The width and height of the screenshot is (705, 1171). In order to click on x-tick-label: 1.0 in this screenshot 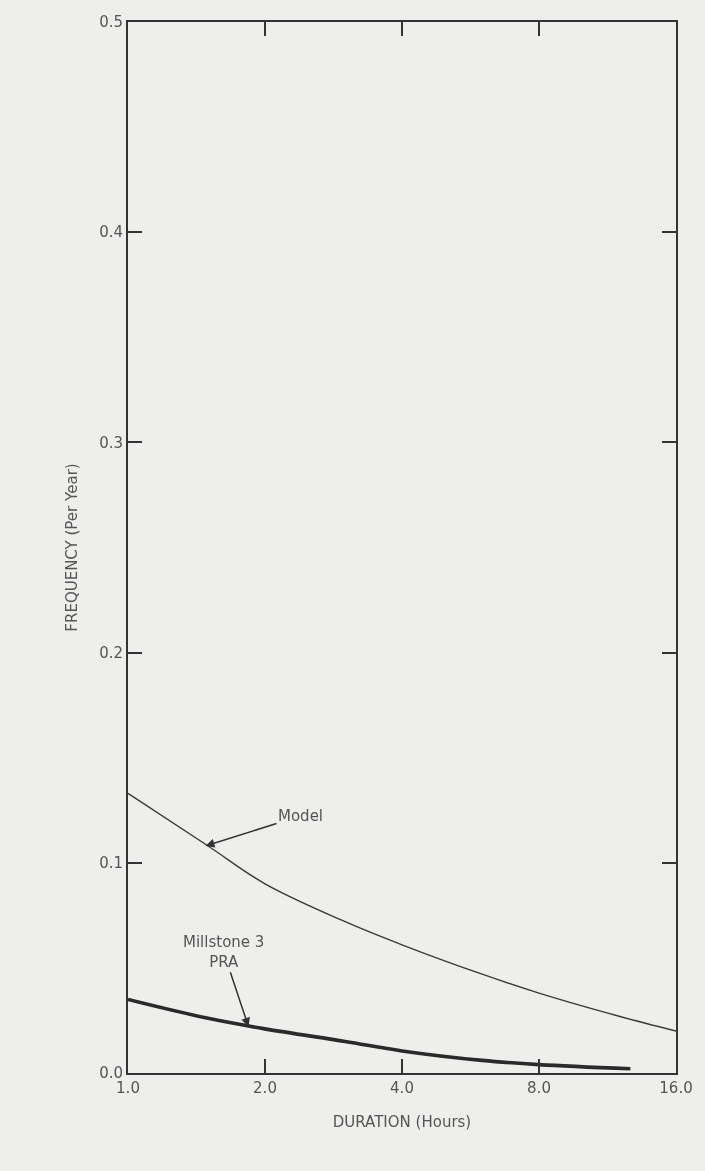, I will do `click(128, 1088)`.